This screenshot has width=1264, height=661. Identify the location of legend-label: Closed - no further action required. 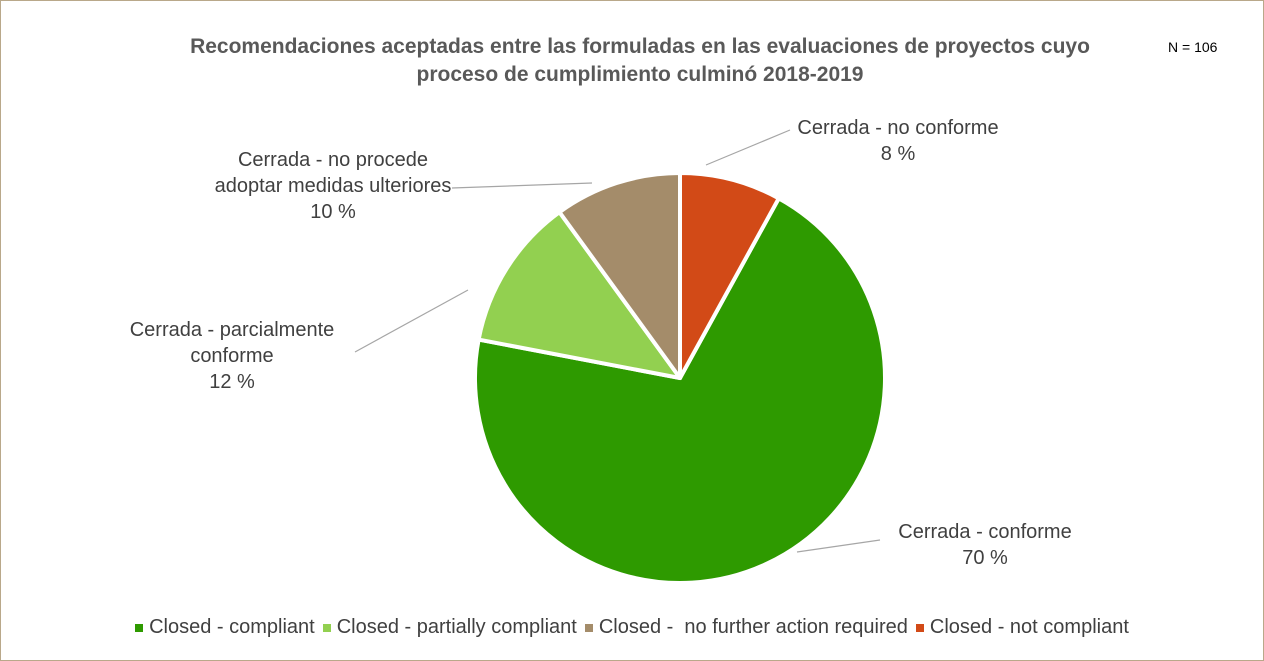
(753, 627).